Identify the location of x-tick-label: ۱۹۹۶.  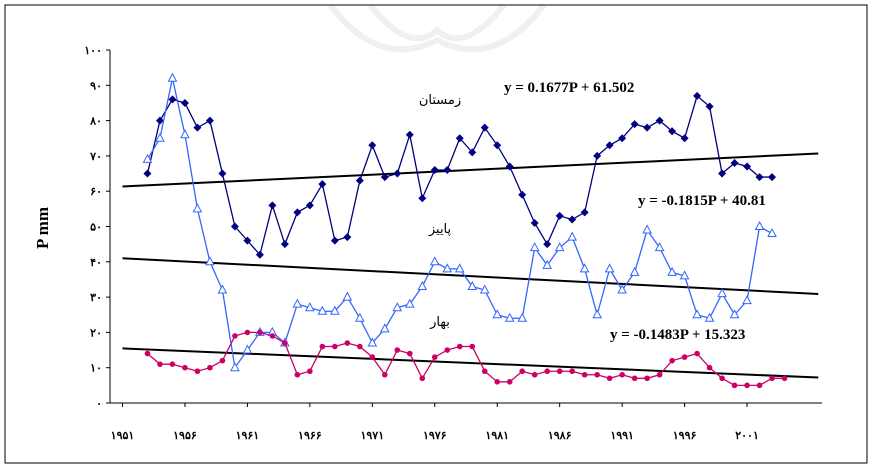
(685, 436).